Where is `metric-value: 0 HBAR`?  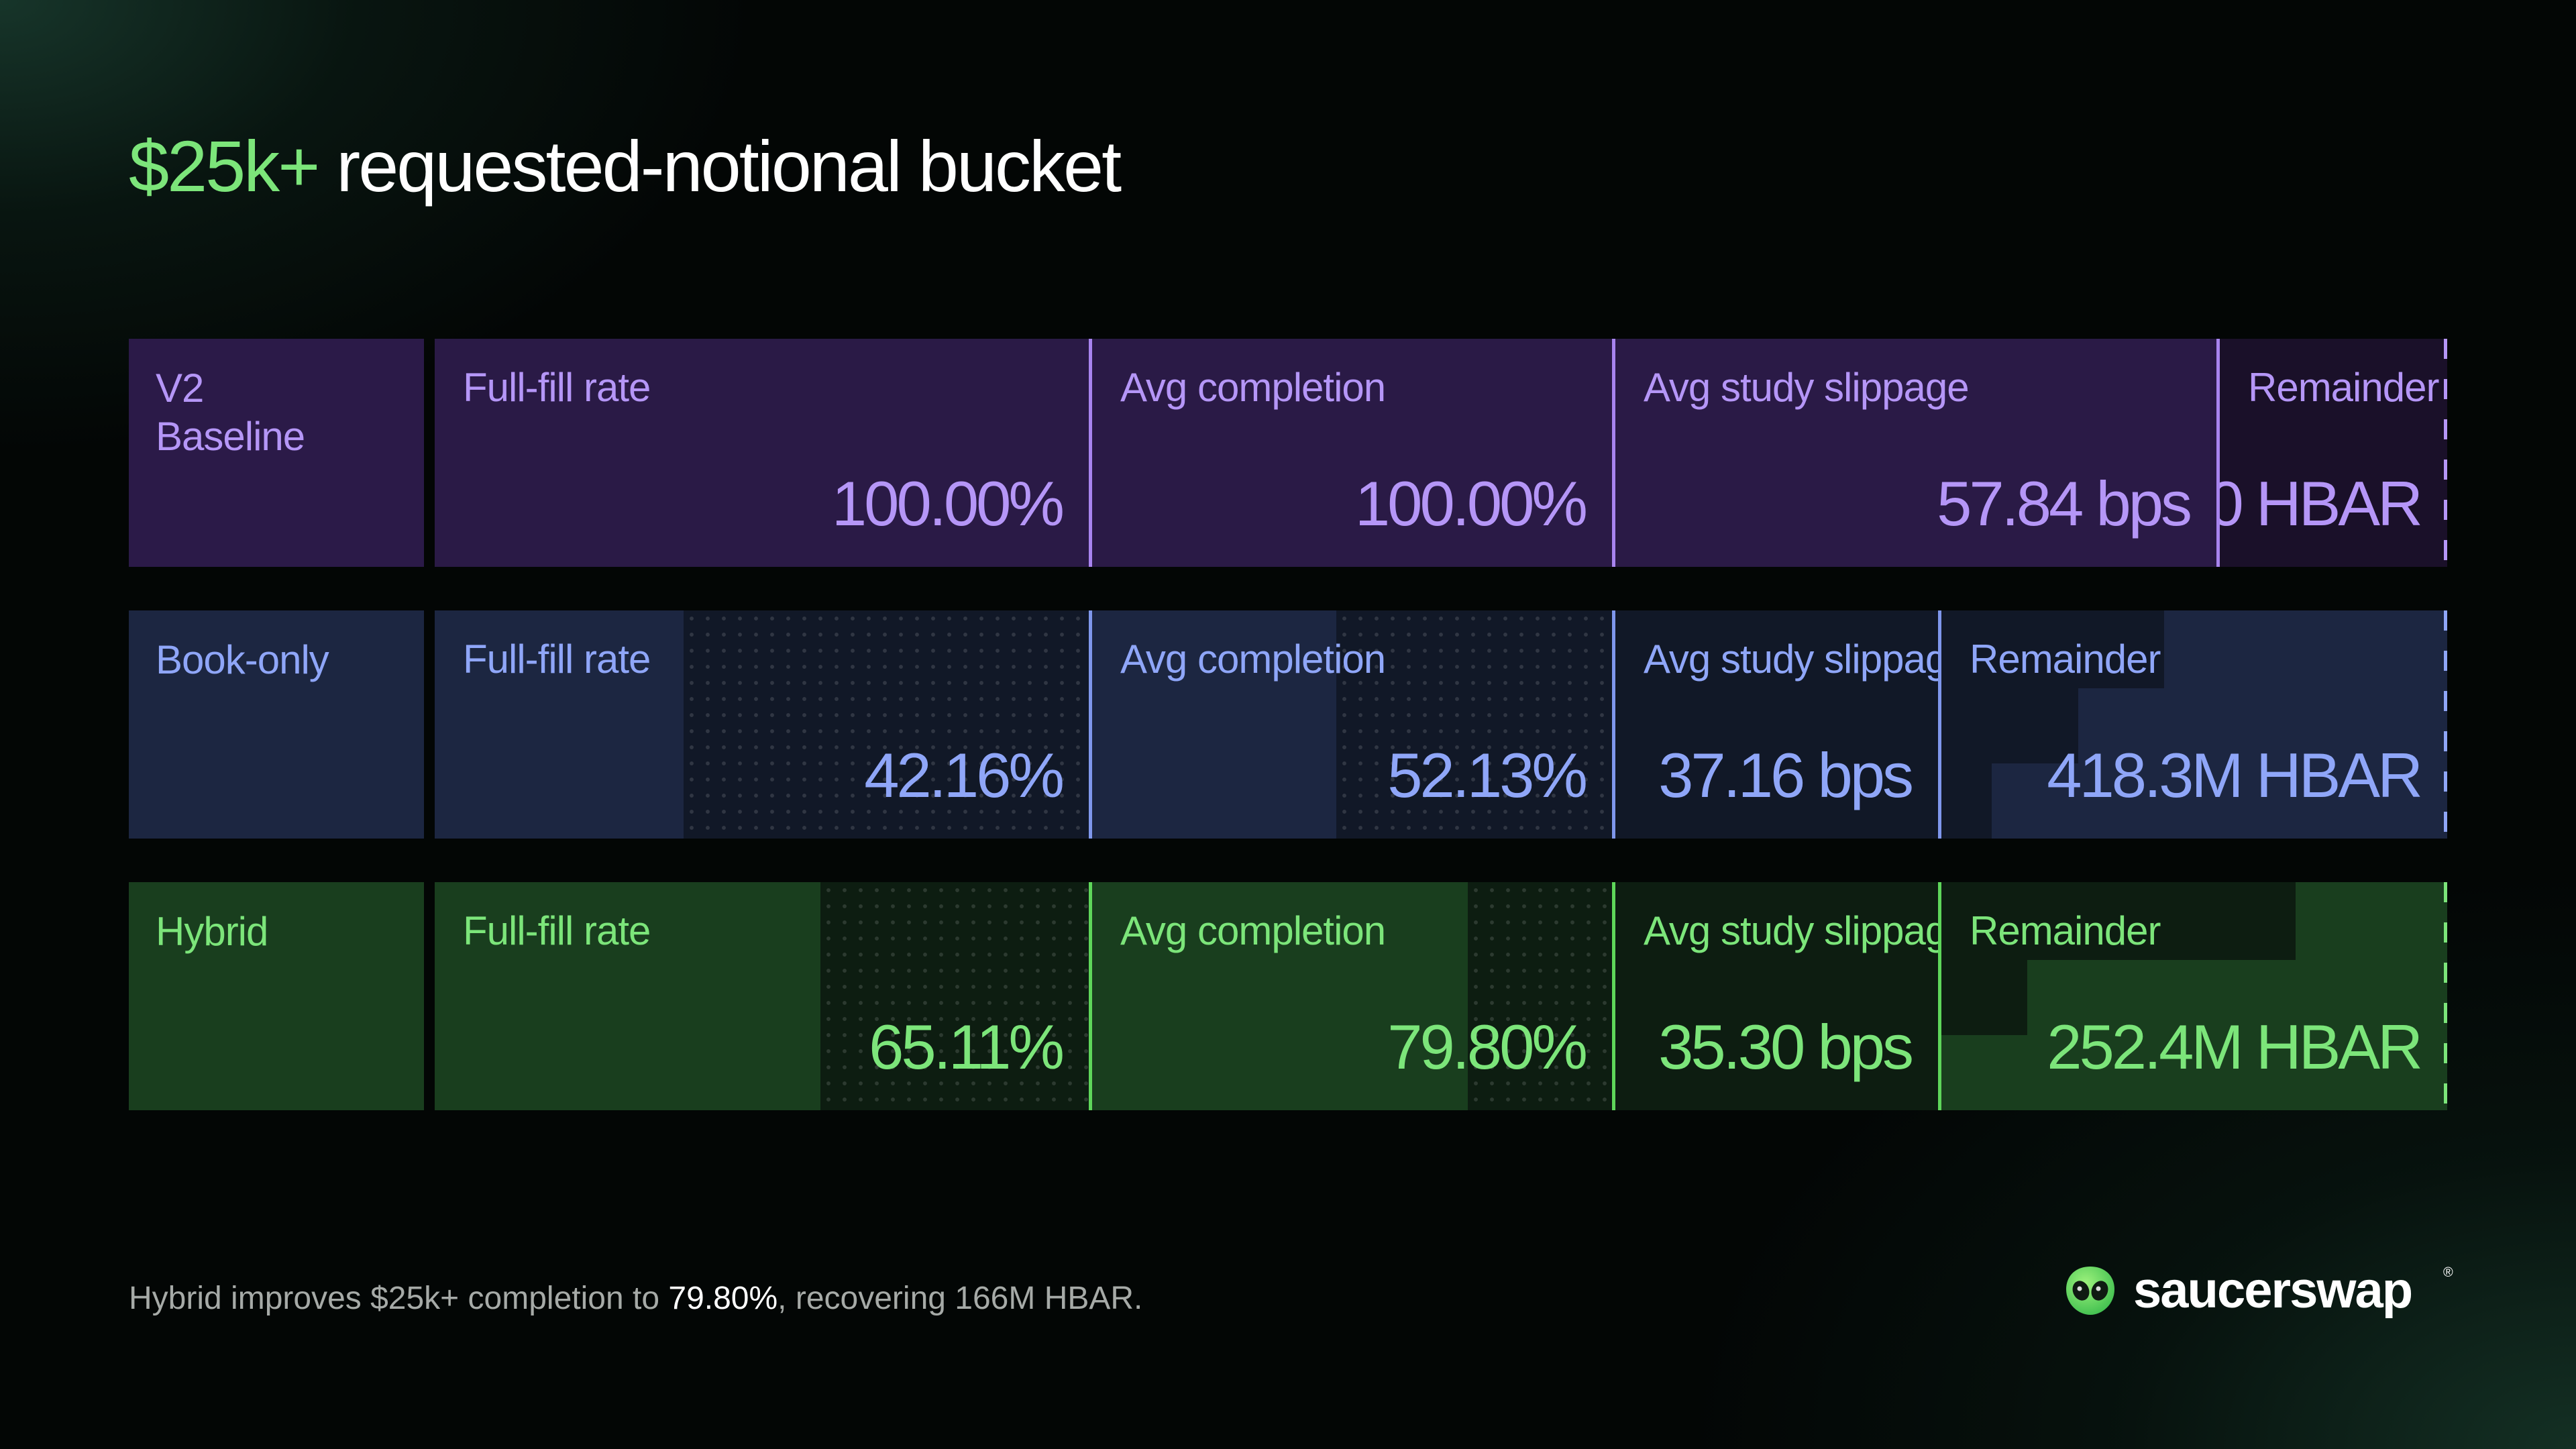
metric-value: 0 HBAR is located at coordinates (2321, 503).